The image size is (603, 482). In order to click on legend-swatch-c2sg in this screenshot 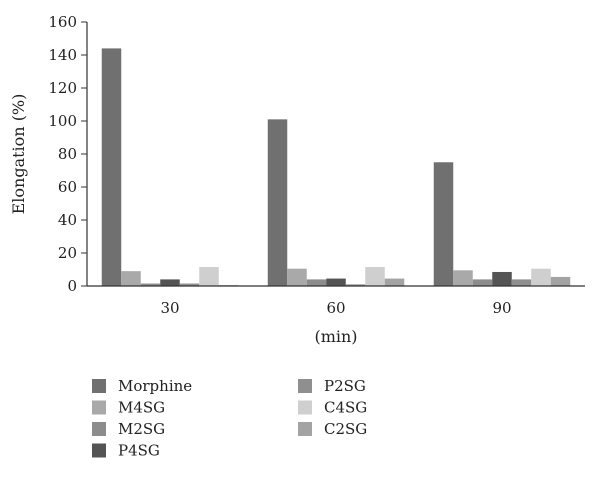, I will do `click(305, 429)`.